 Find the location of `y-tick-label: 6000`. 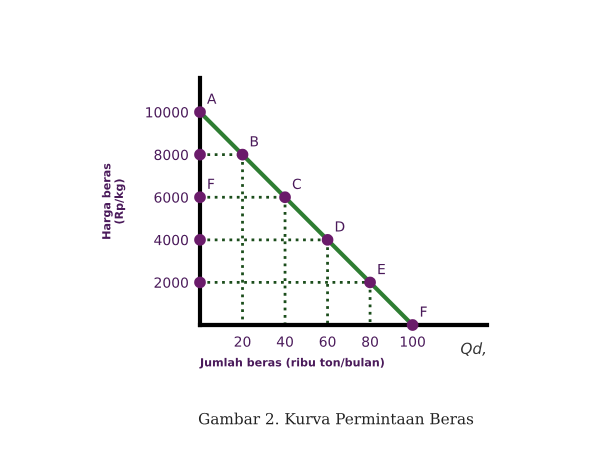

y-tick-label: 6000 is located at coordinates (171, 197).